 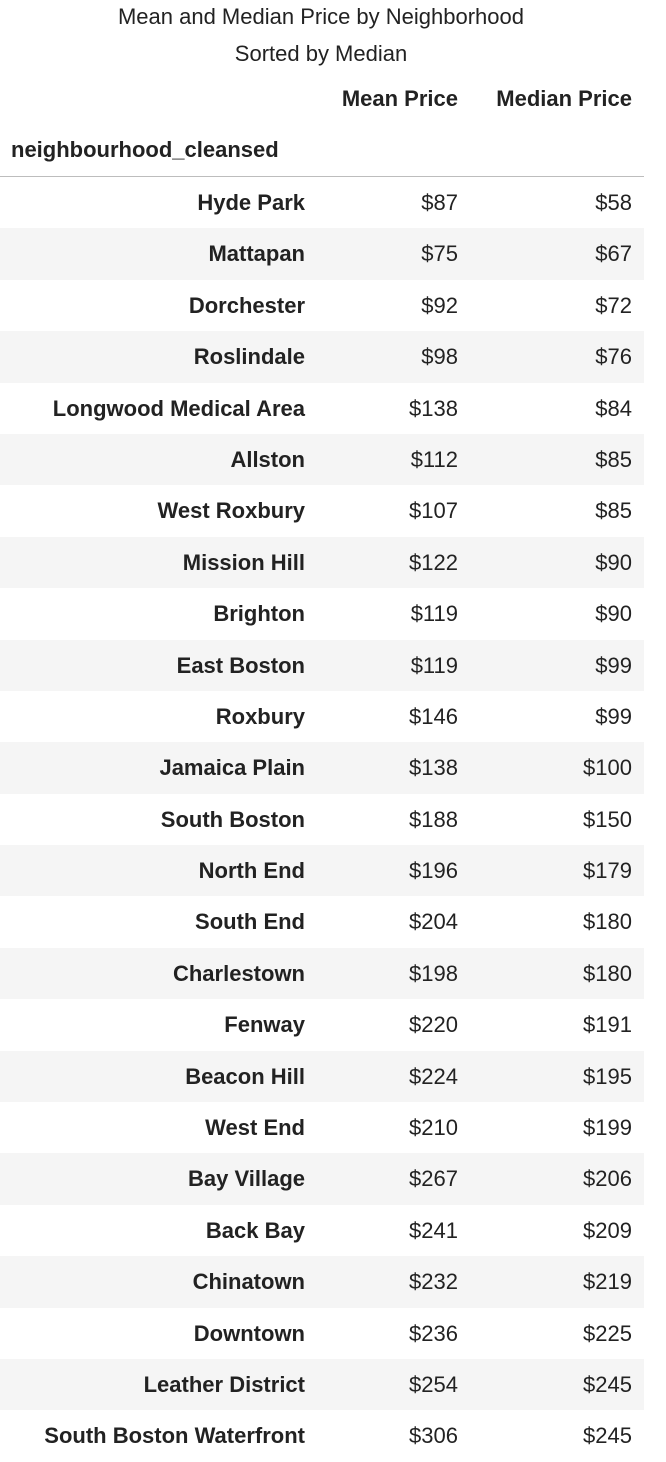 I want to click on table-row: Dorchester $92 $72, so click(x=322, y=305).